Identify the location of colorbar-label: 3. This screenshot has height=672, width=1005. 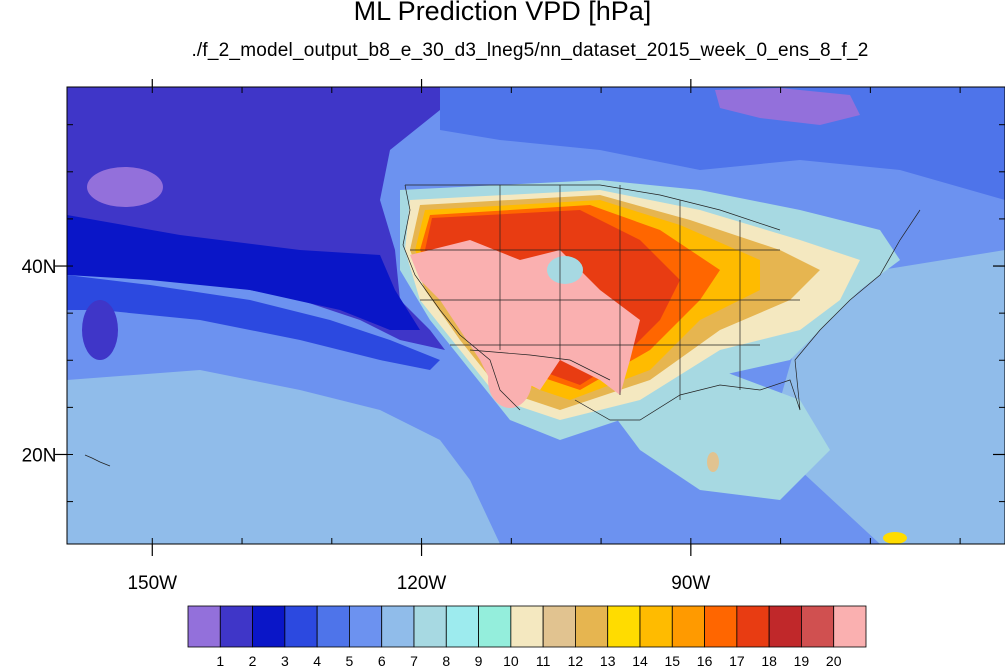
(285, 661).